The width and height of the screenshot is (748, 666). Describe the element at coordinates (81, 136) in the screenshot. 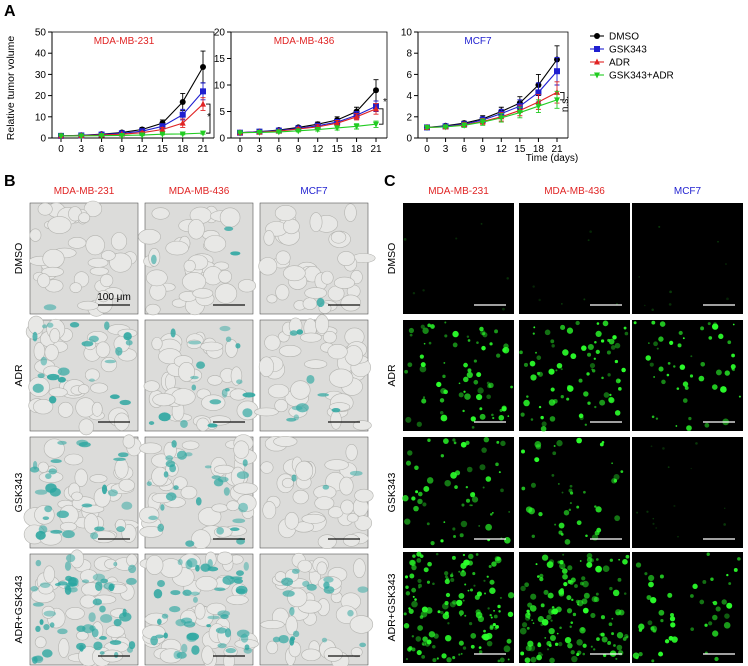

I see `data-point` at that location.